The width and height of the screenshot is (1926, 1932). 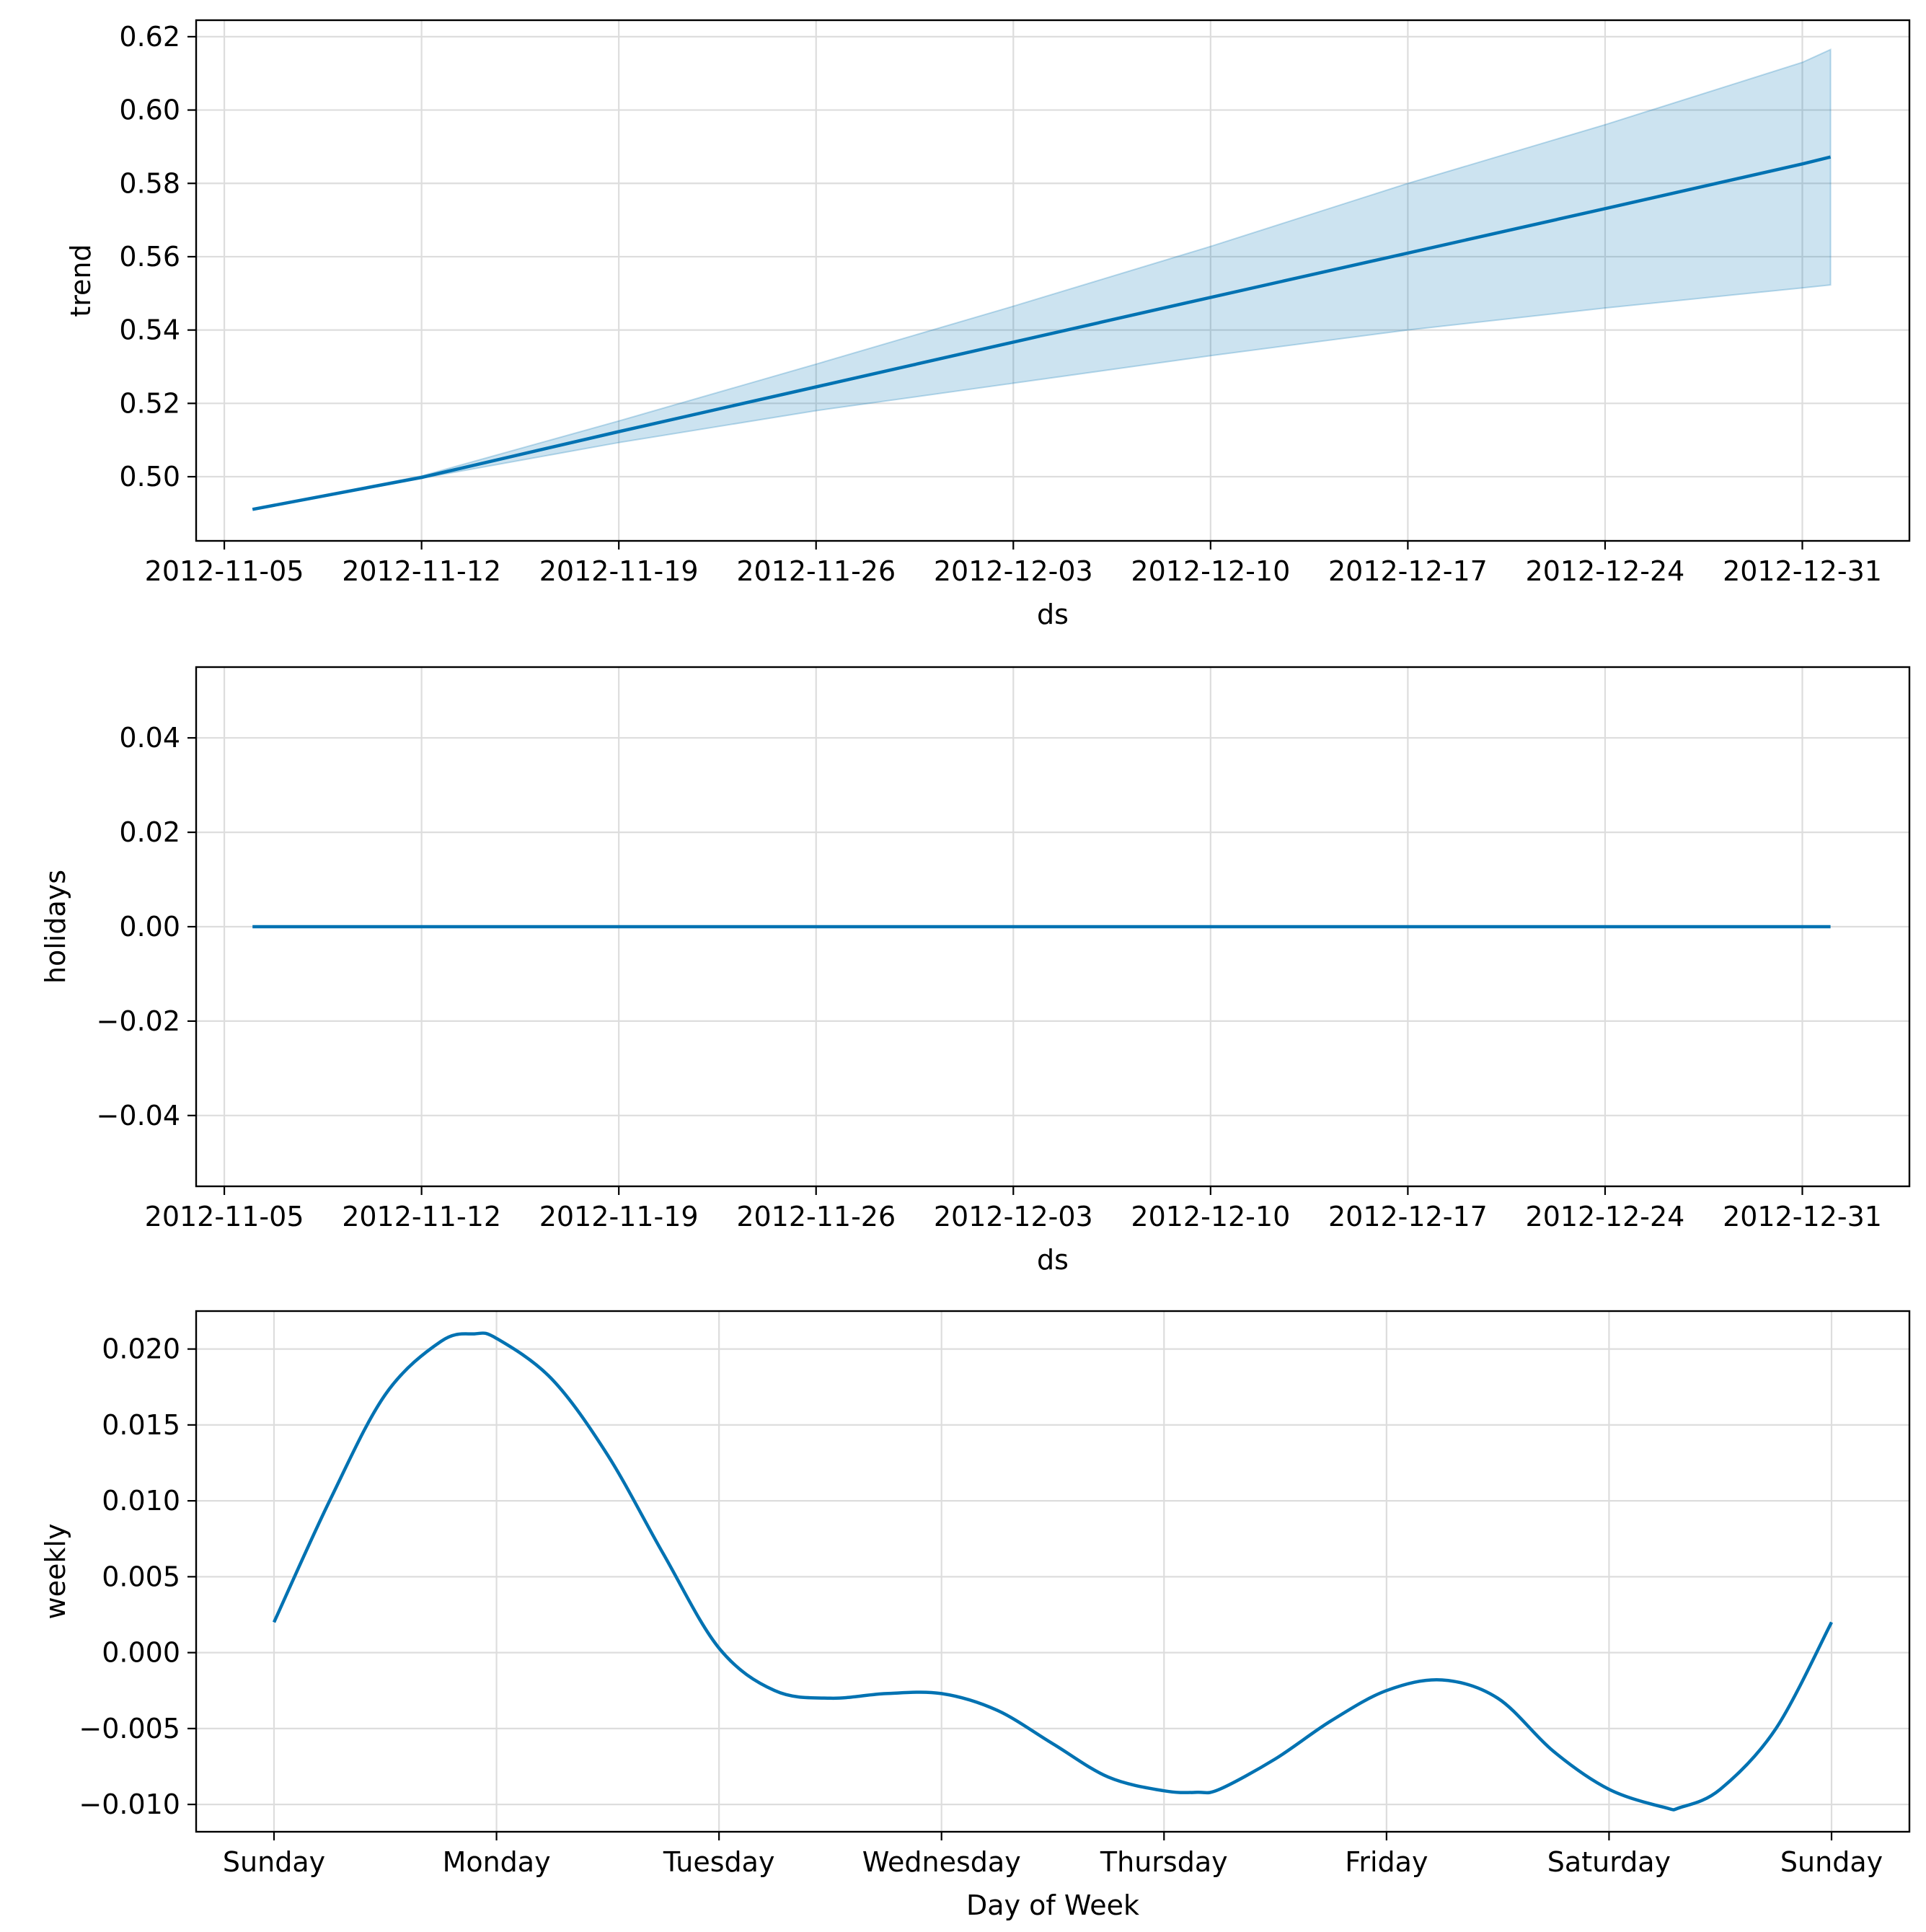 I want to click on weekly-ytick-label: 0.010, so click(x=141, y=1501).